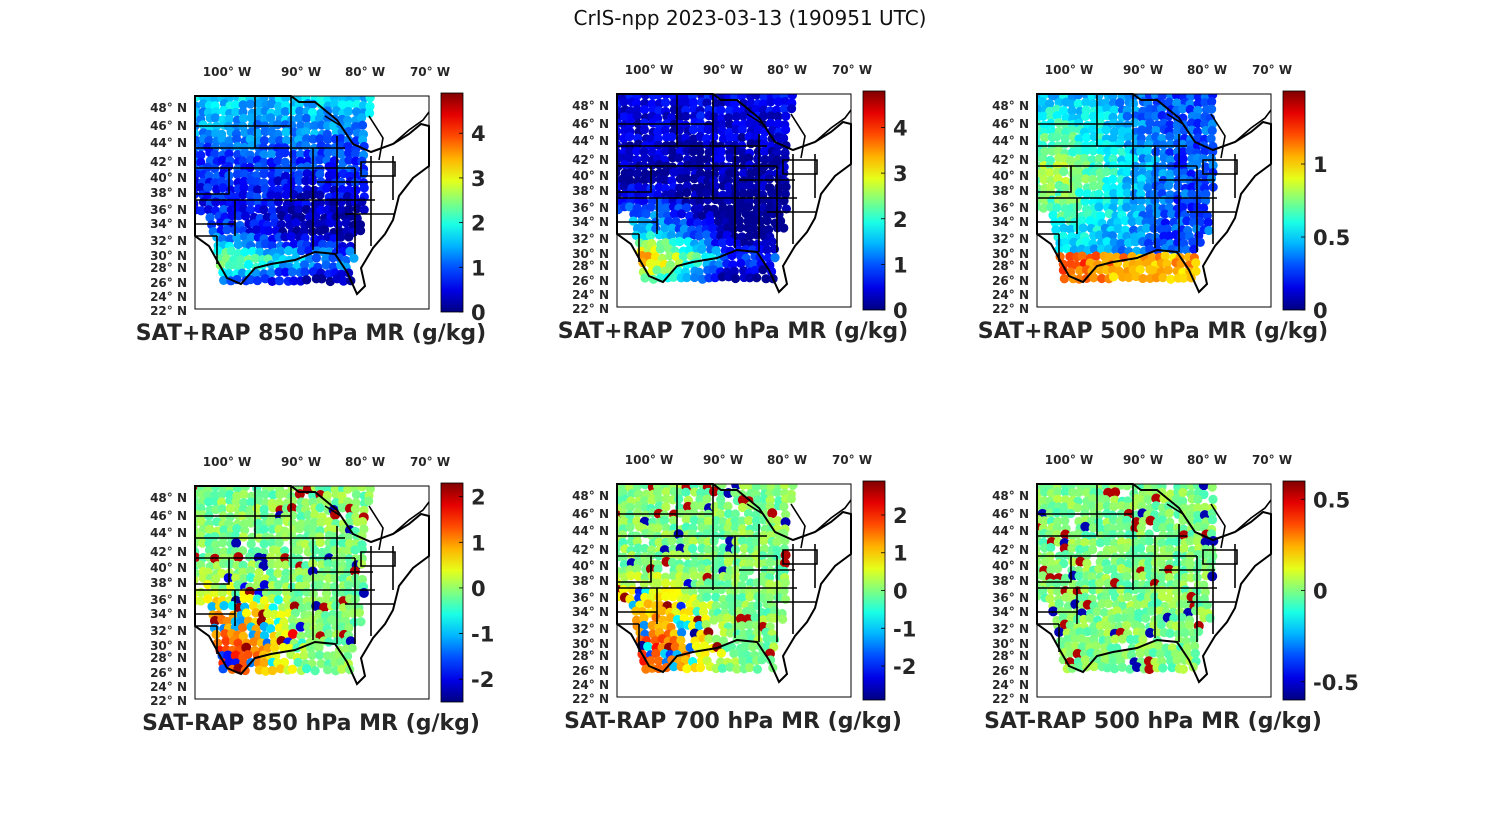 The height and width of the screenshot is (825, 1500). I want to click on colorbar-tick-label: -0.5, so click(1336, 683).